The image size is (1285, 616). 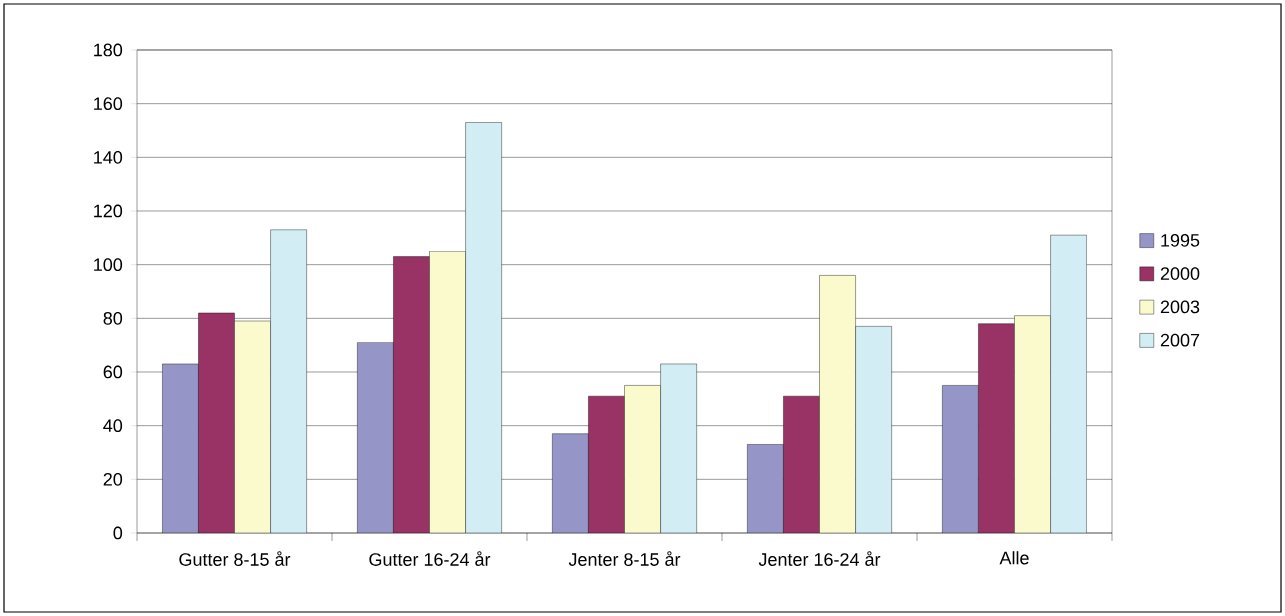 I want to click on y-tick-label: 160, so click(x=108, y=104).